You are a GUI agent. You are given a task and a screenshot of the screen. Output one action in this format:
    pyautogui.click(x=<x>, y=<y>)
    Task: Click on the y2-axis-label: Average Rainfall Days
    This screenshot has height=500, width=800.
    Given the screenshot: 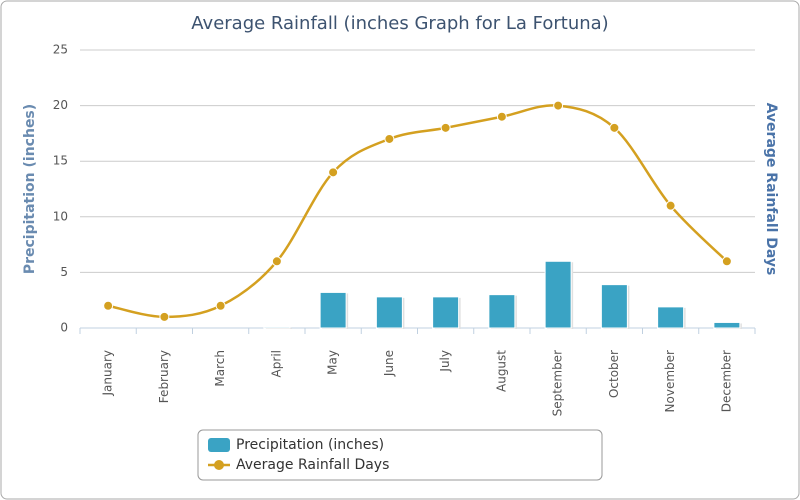 What is the action you would take?
    pyautogui.click(x=771, y=189)
    